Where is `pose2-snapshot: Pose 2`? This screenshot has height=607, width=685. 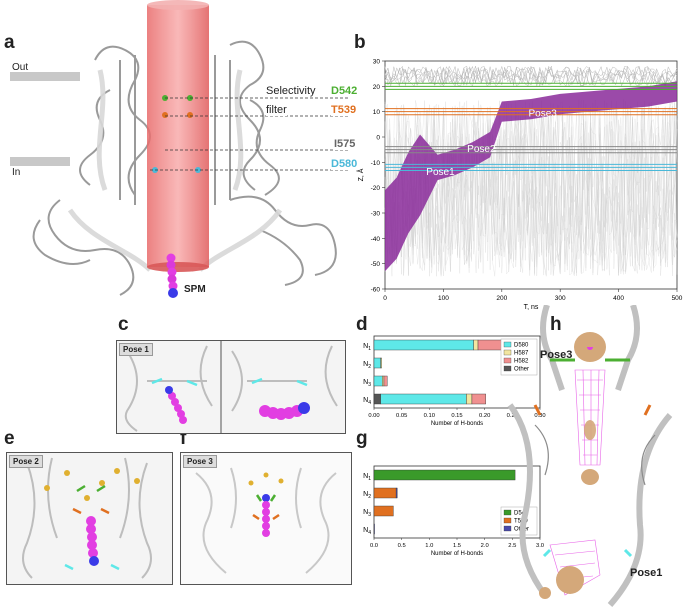 pose2-snapshot: Pose 2 is located at coordinates (89, 518).